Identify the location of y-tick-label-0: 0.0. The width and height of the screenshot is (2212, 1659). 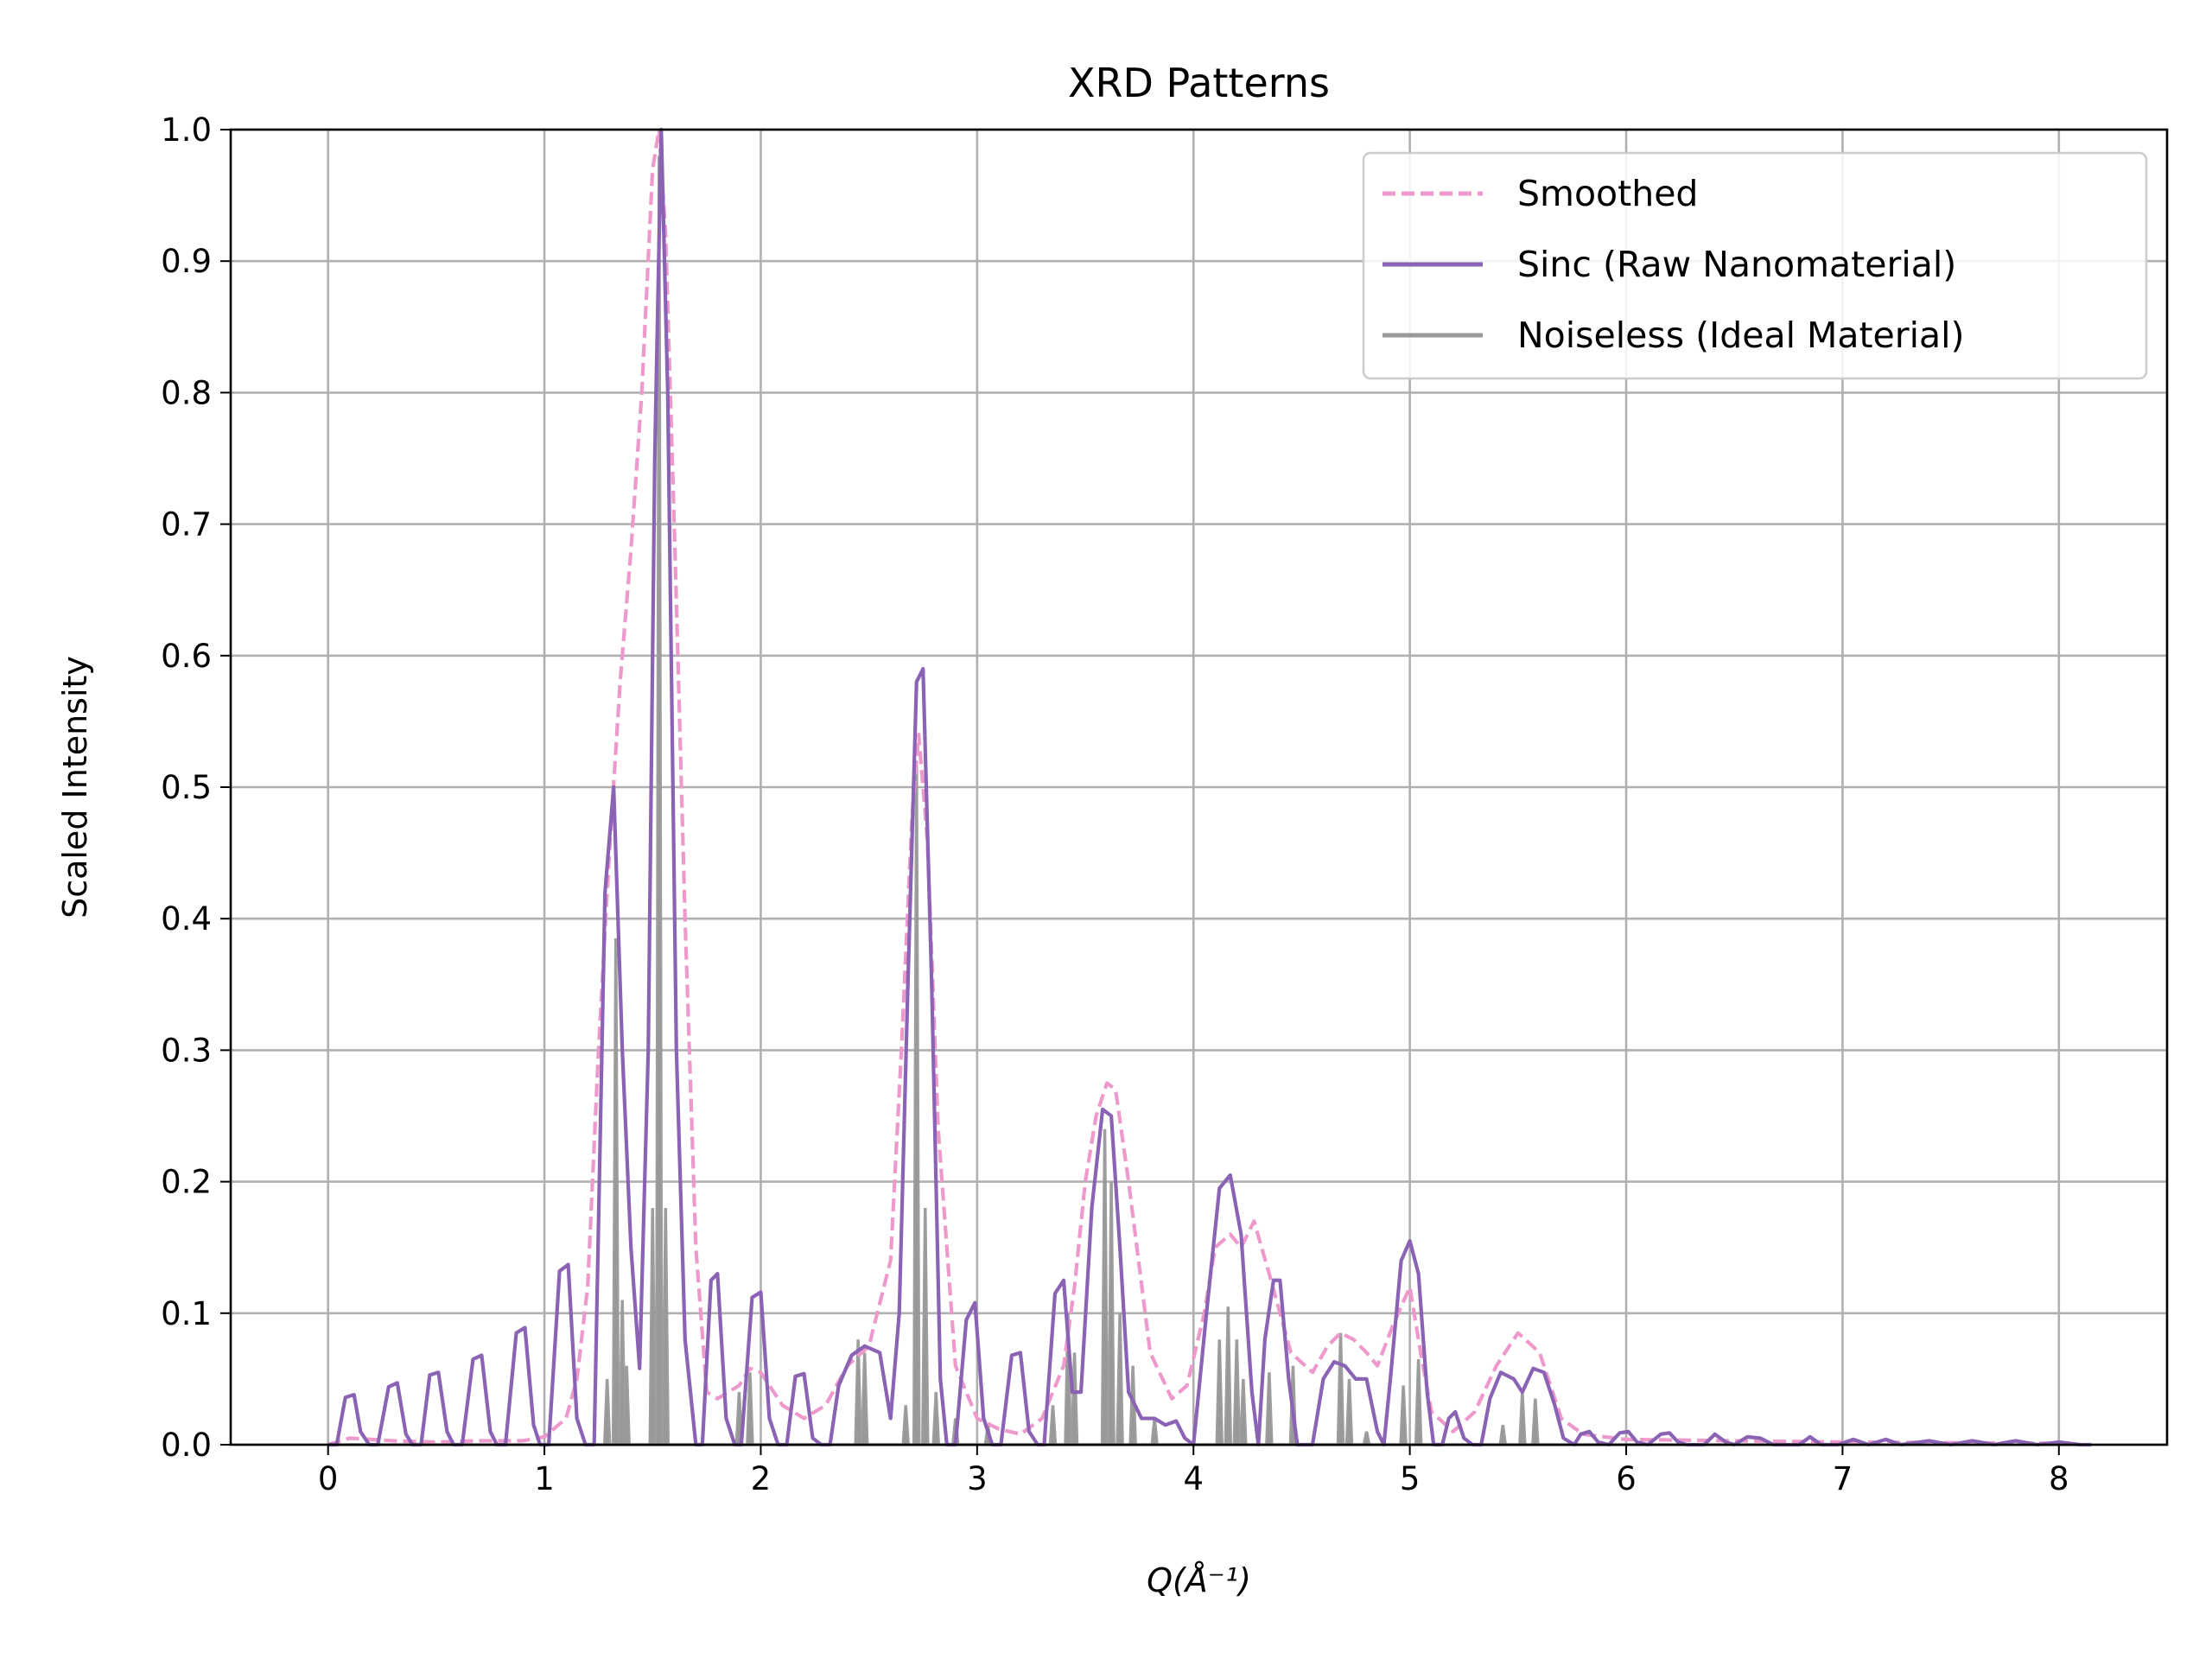
(186, 1445).